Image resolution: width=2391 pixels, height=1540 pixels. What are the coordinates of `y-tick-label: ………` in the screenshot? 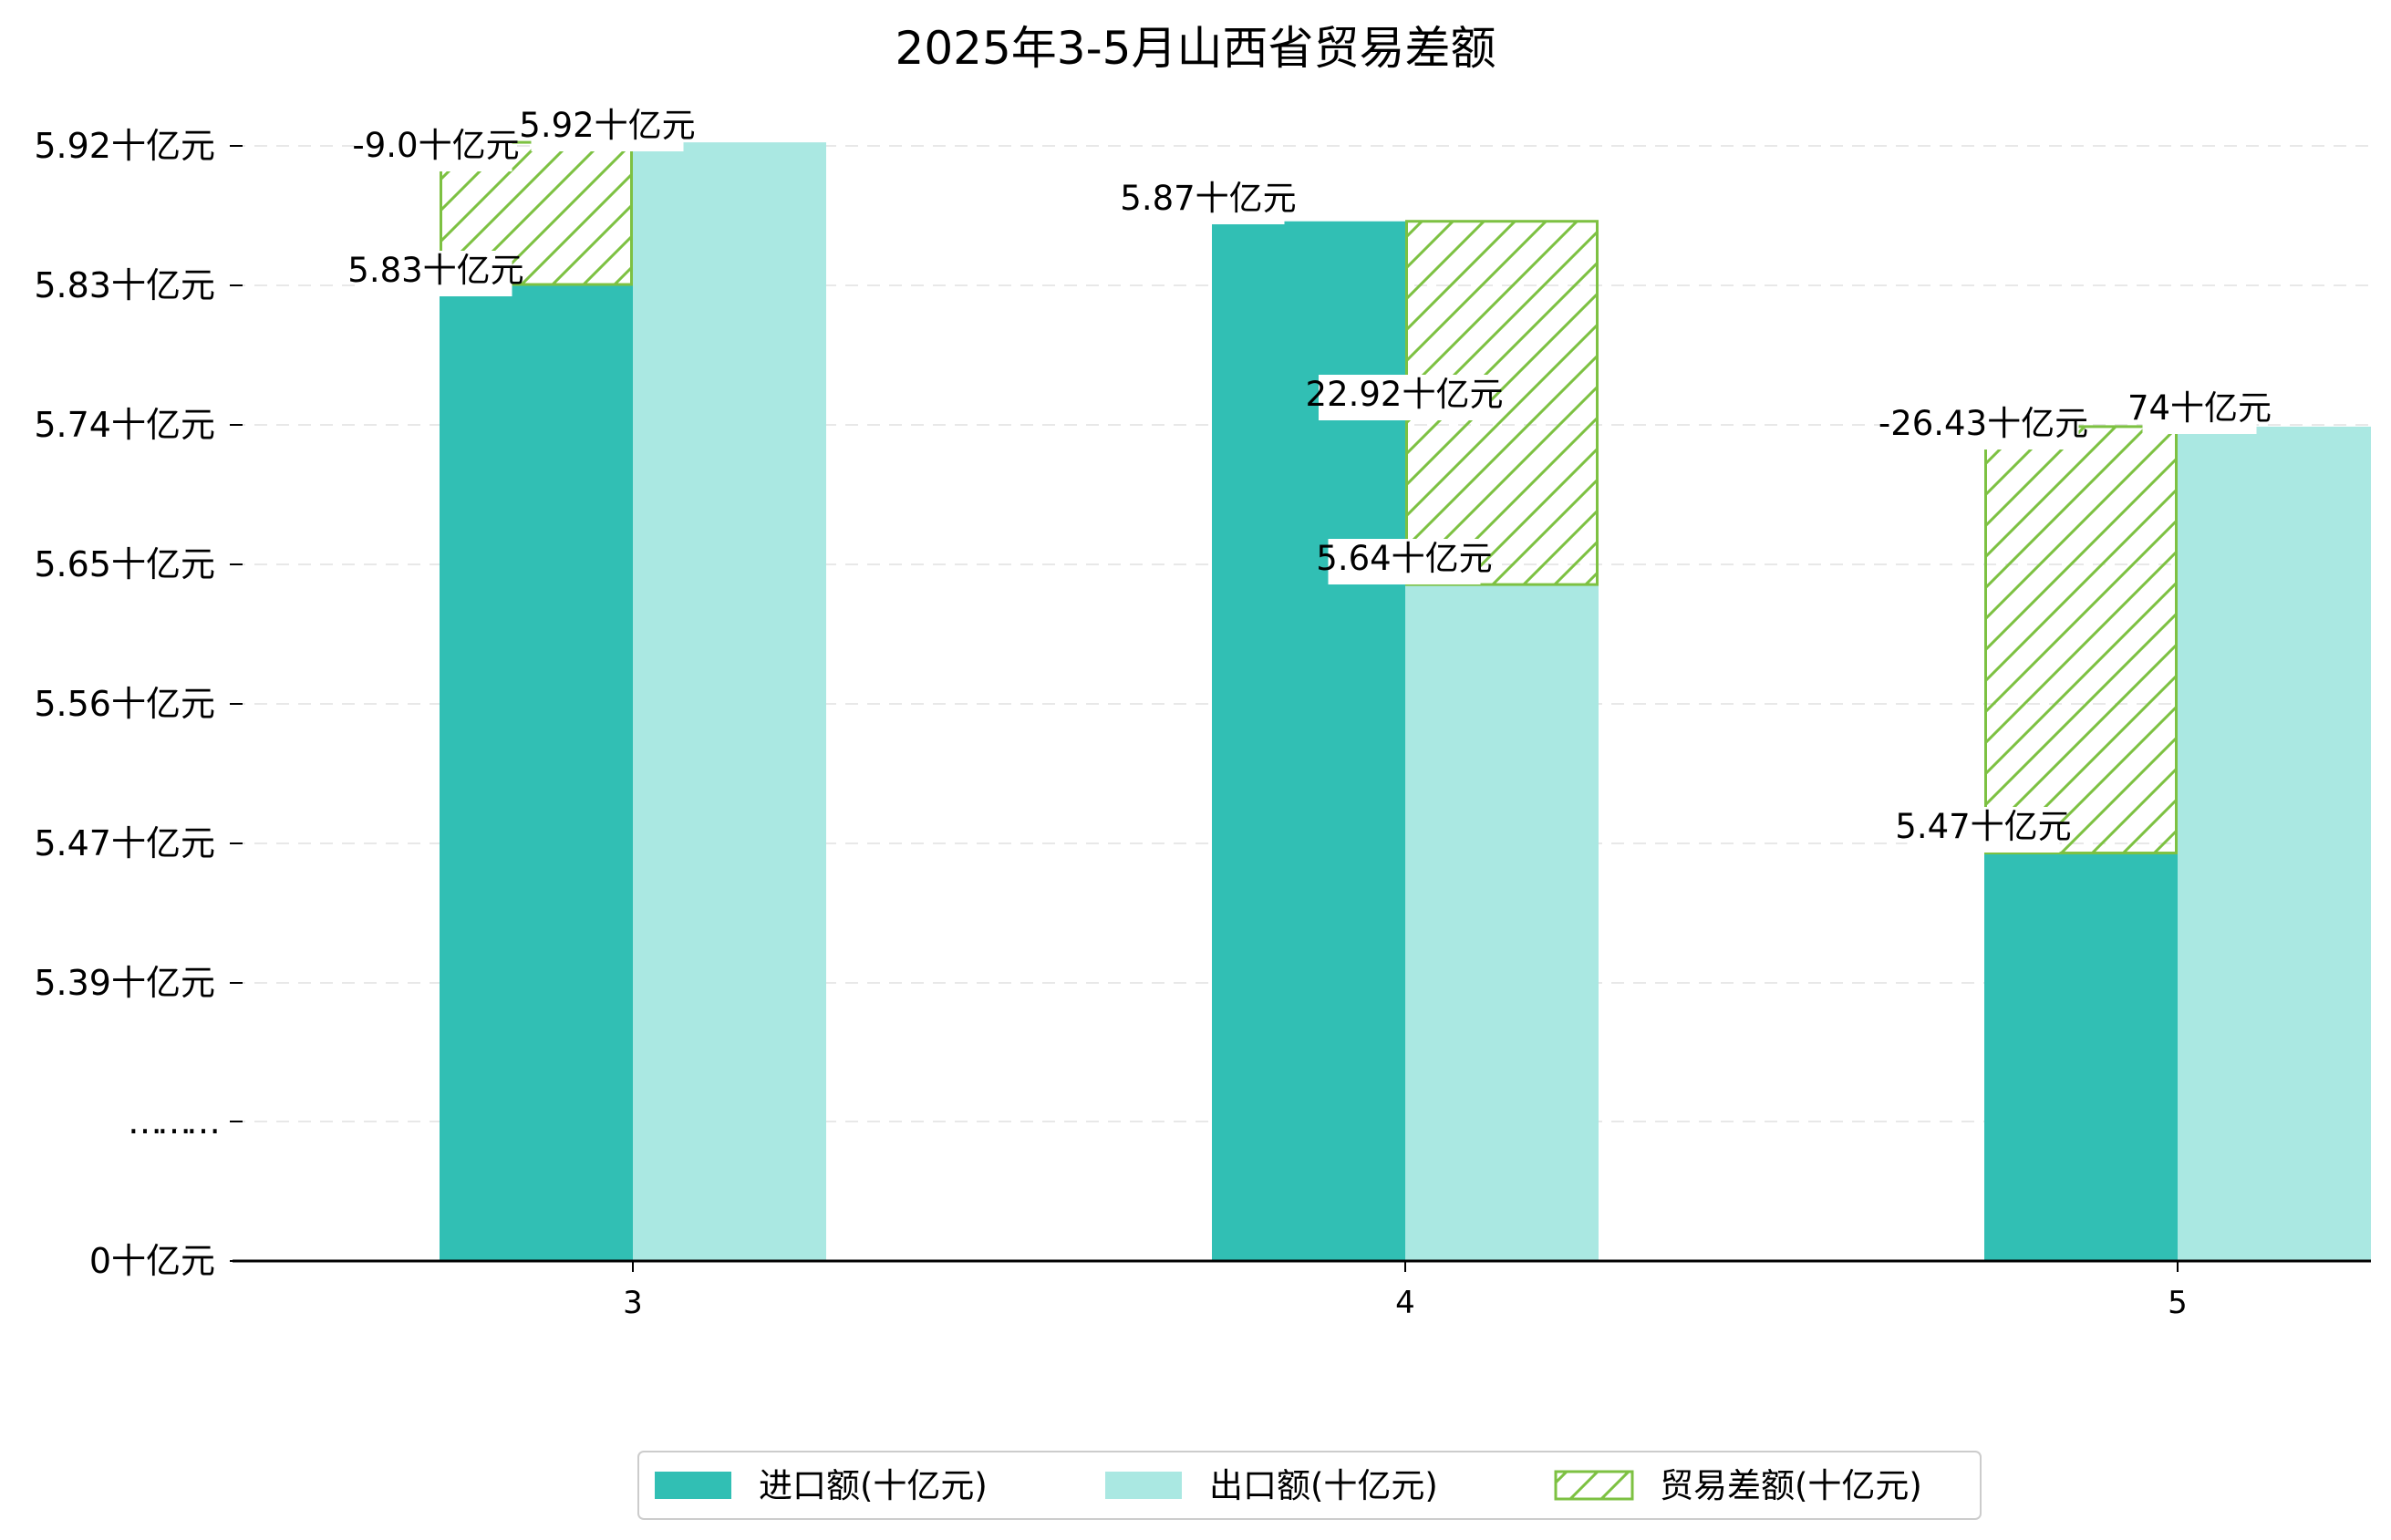 It's located at (173, 1121).